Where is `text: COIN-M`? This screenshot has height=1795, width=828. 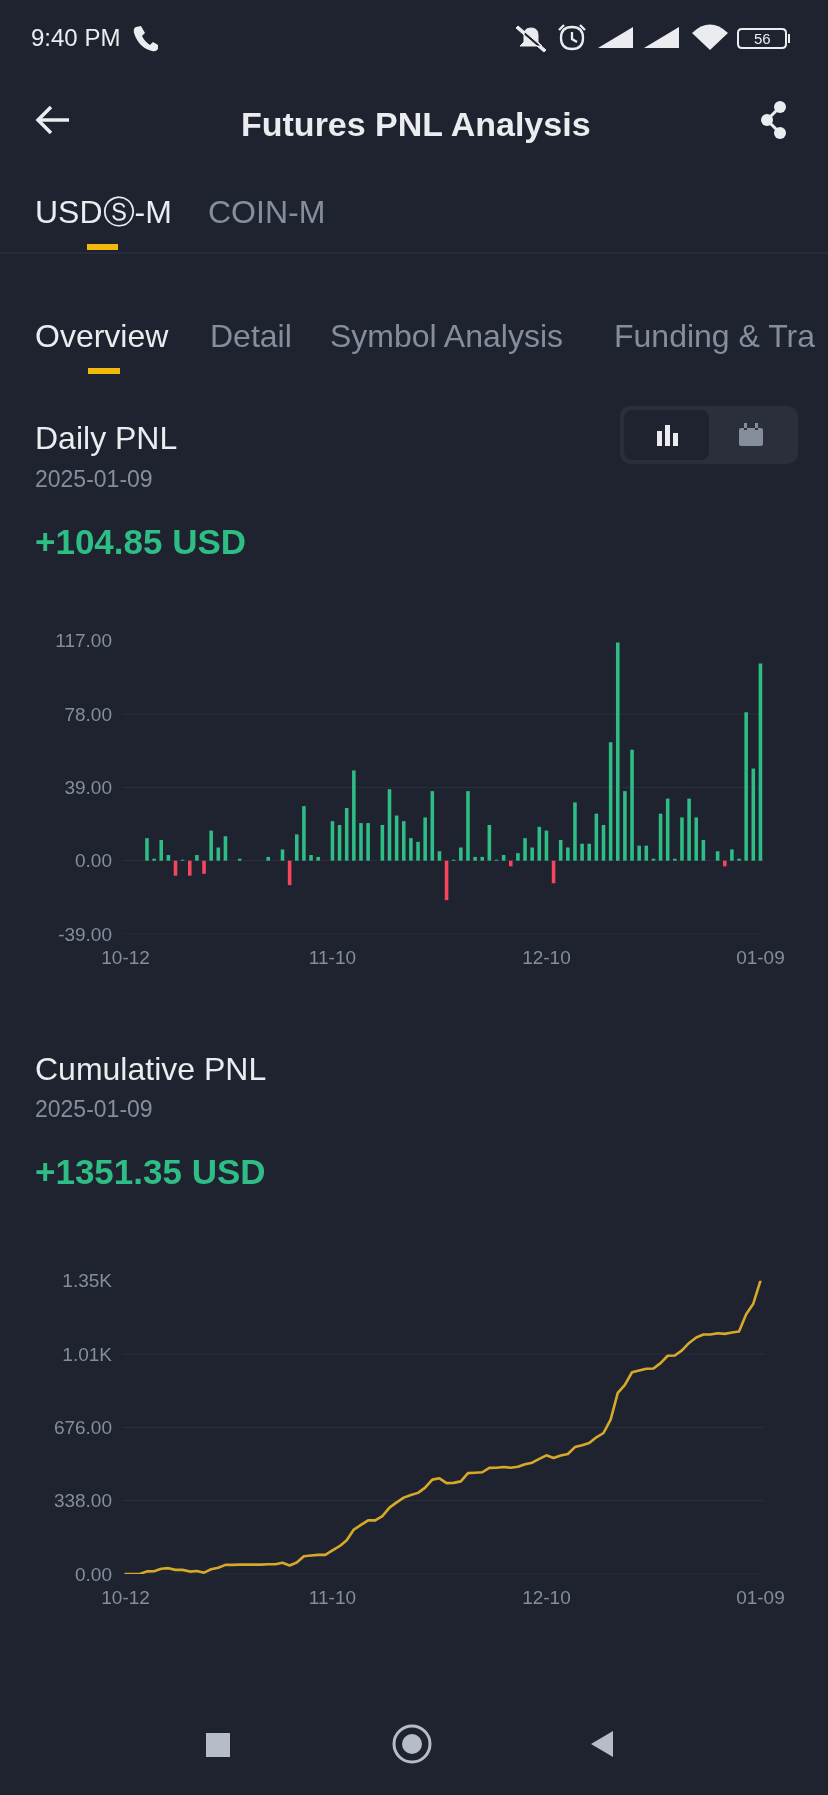 text: COIN-M is located at coordinates (267, 212).